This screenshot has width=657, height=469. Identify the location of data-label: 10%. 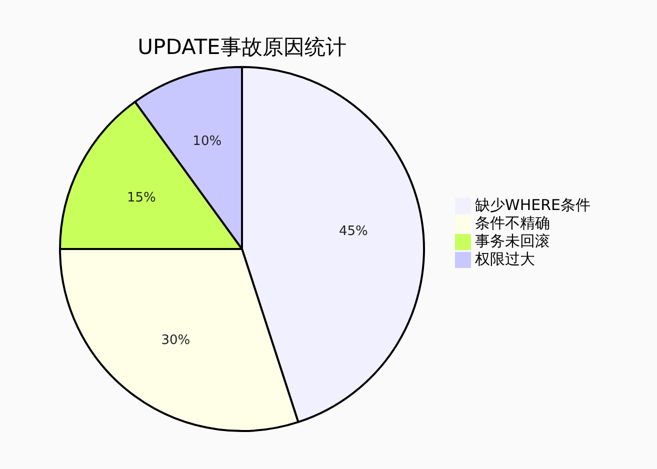
(207, 142).